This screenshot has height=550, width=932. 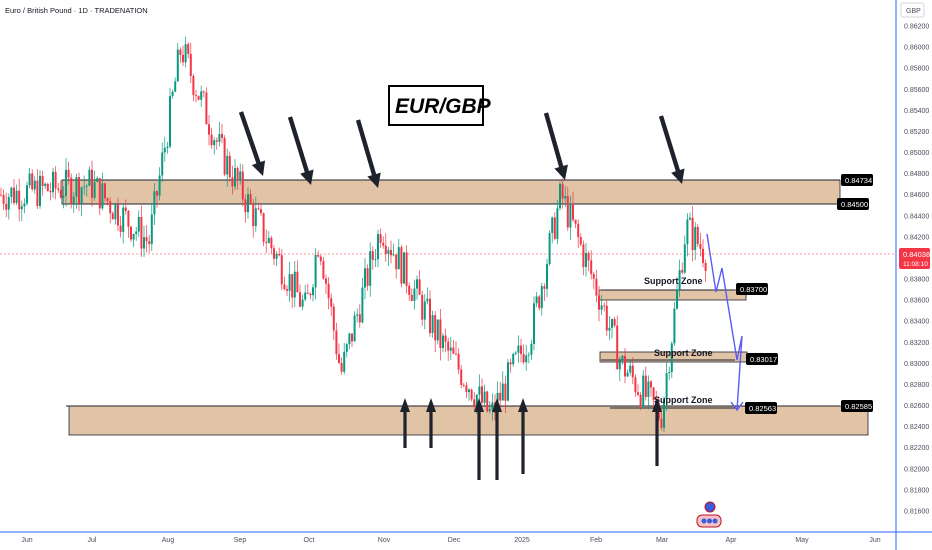 What do you see at coordinates (916, 153) in the screenshot?
I see `y-tick-label: 0.85000` at bounding box center [916, 153].